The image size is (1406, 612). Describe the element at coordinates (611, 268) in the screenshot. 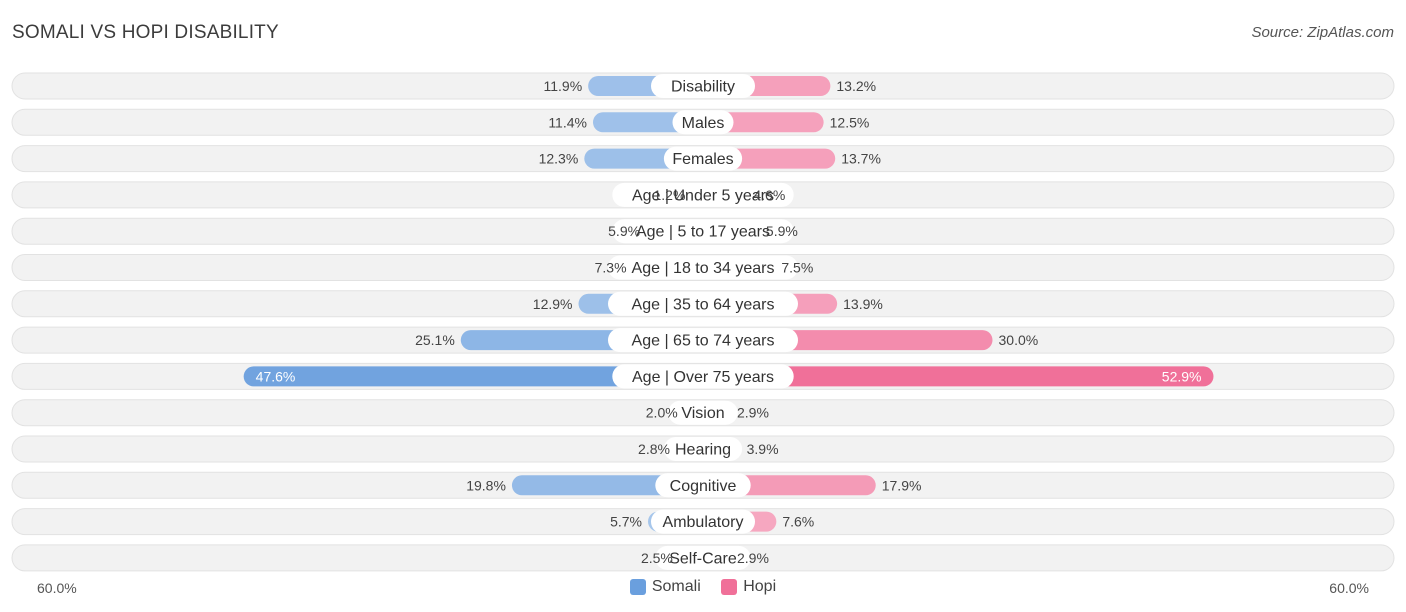

I see `value-label-somali: 7.3%` at that location.